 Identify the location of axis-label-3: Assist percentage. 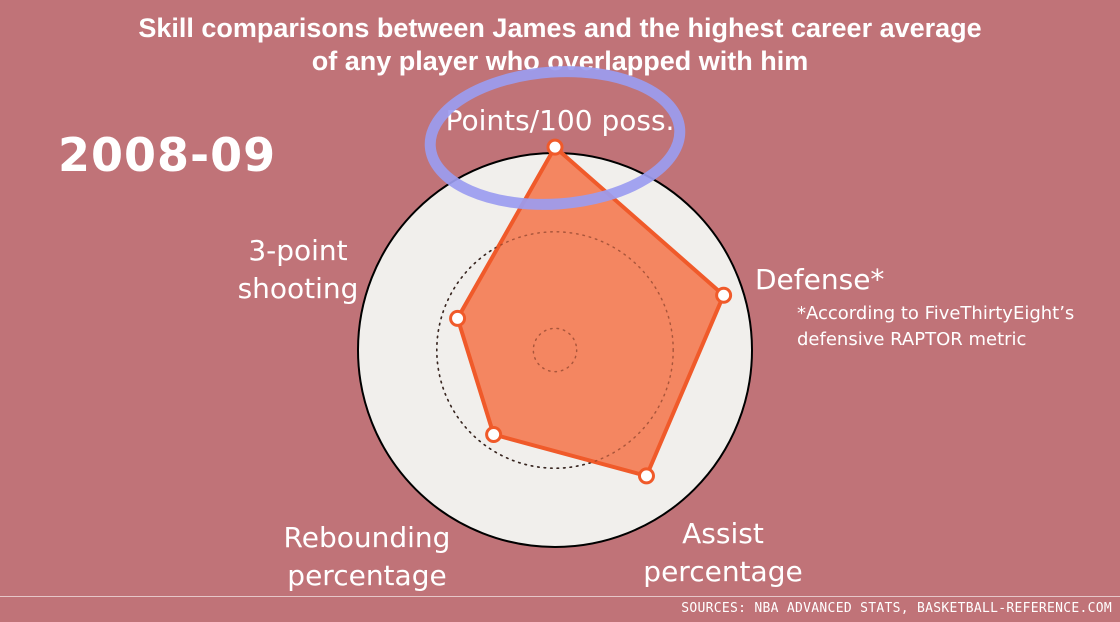
(722, 552).